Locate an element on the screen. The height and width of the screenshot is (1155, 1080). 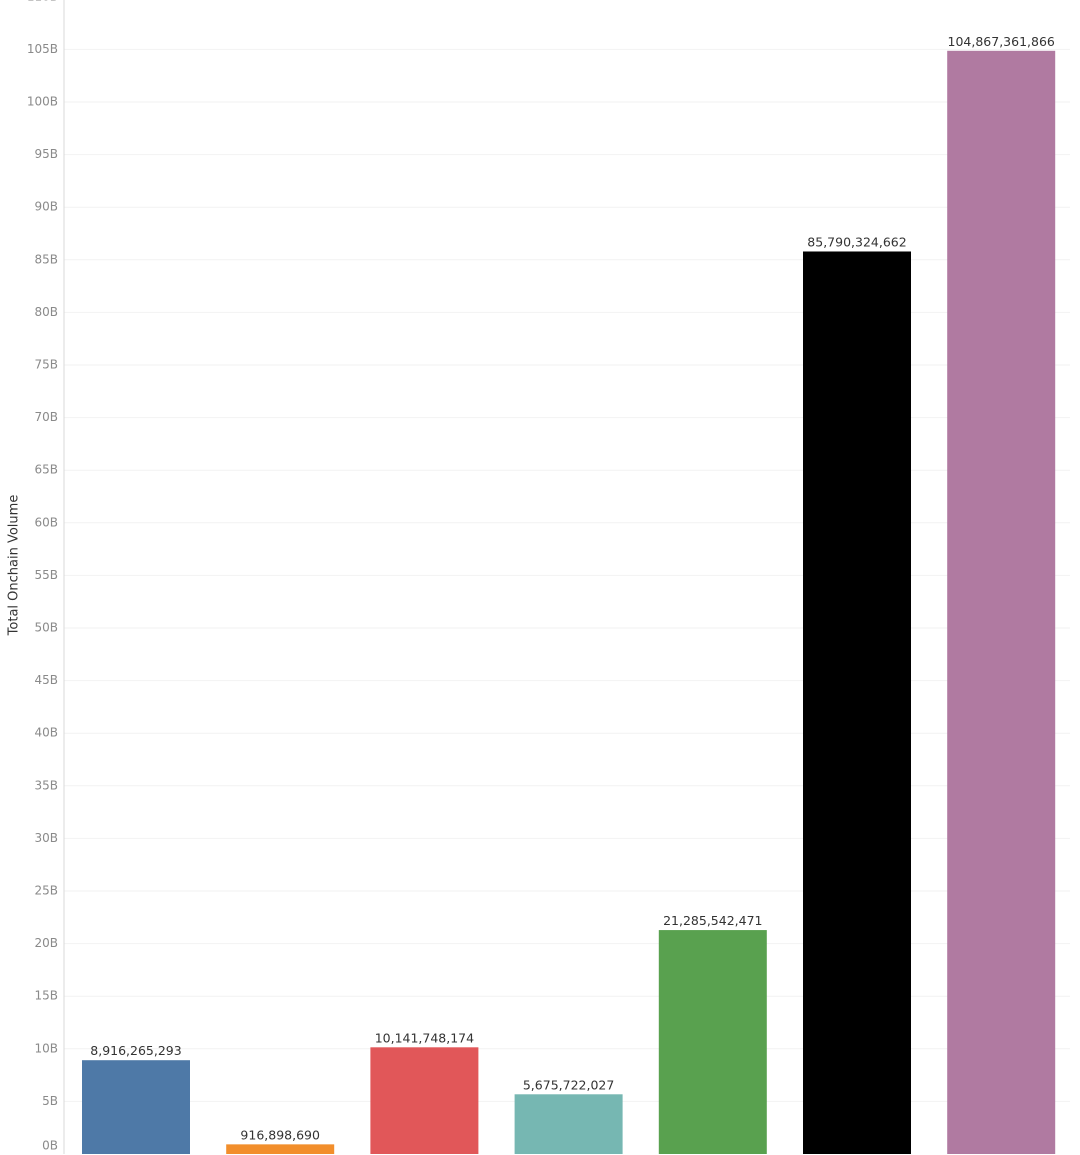
y-tick-label: 0B is located at coordinates (50, 1146).